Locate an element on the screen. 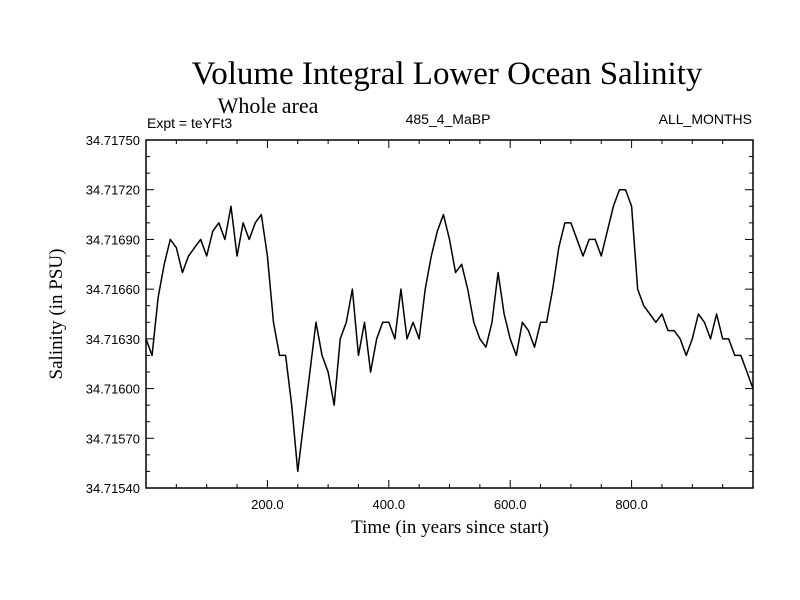 This screenshot has width=800, height=600. y-tick-label: 34.71750 is located at coordinates (113, 140).